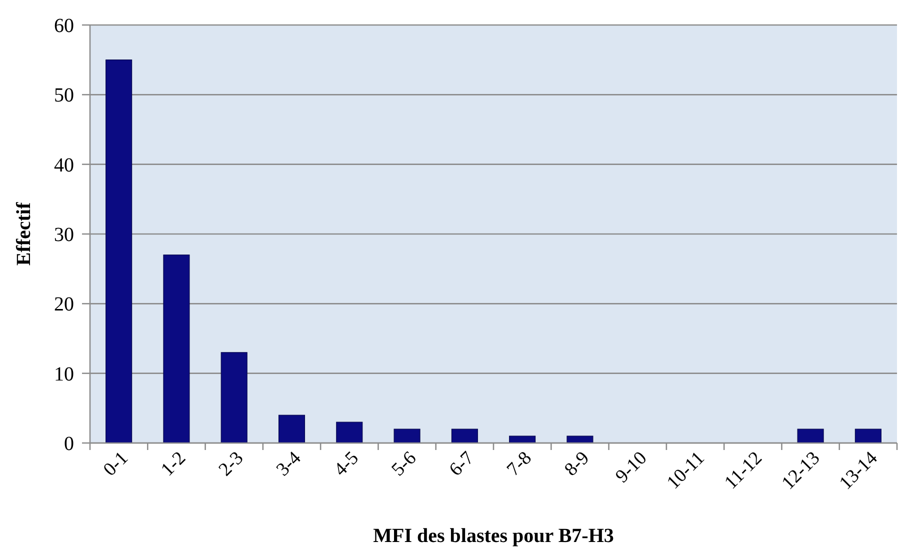 This screenshot has width=899, height=556. Describe the element at coordinates (173, 464) in the screenshot. I see `x-tick-label: 1-2` at that location.